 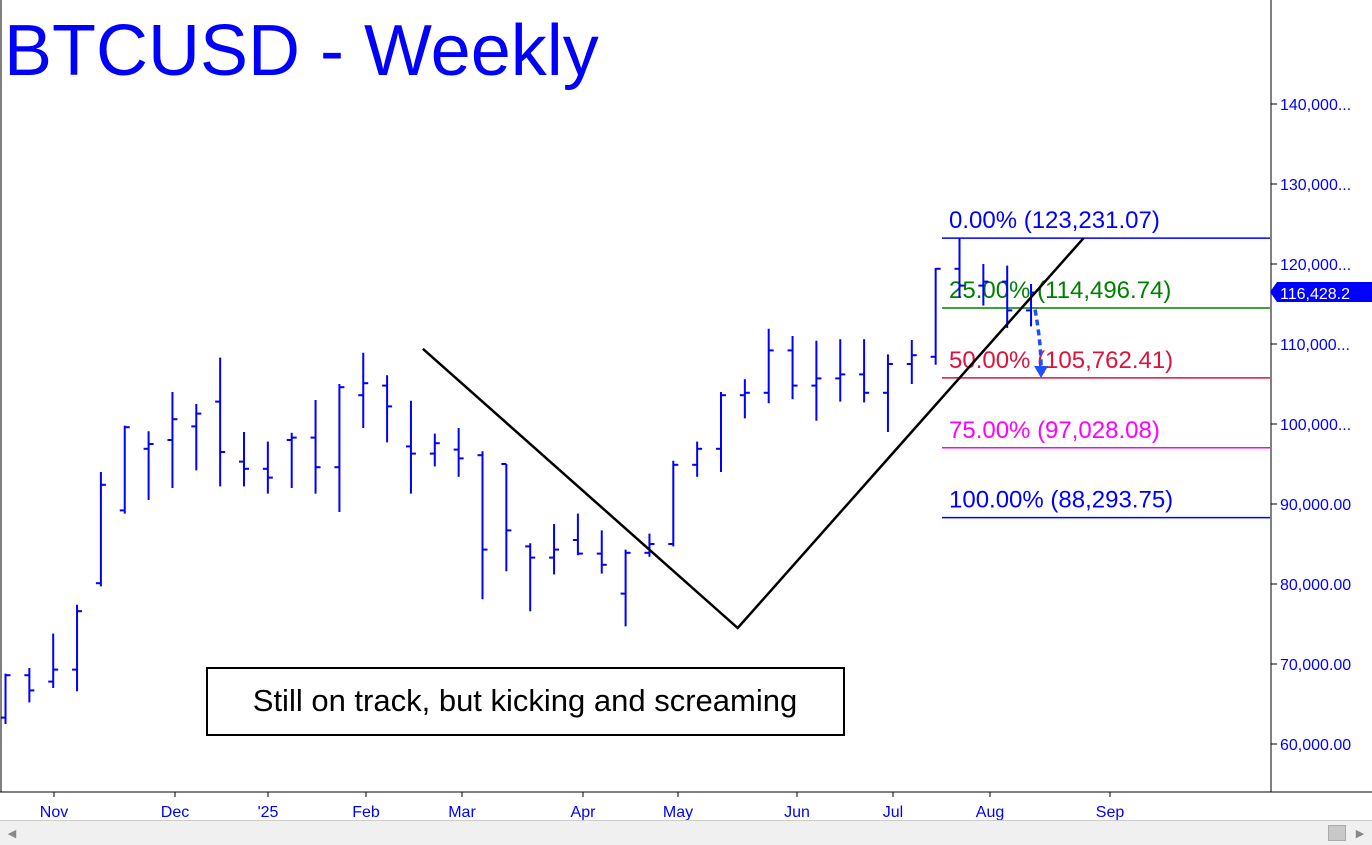 What do you see at coordinates (462, 812) in the screenshot?
I see `x-tick-label: Mar` at bounding box center [462, 812].